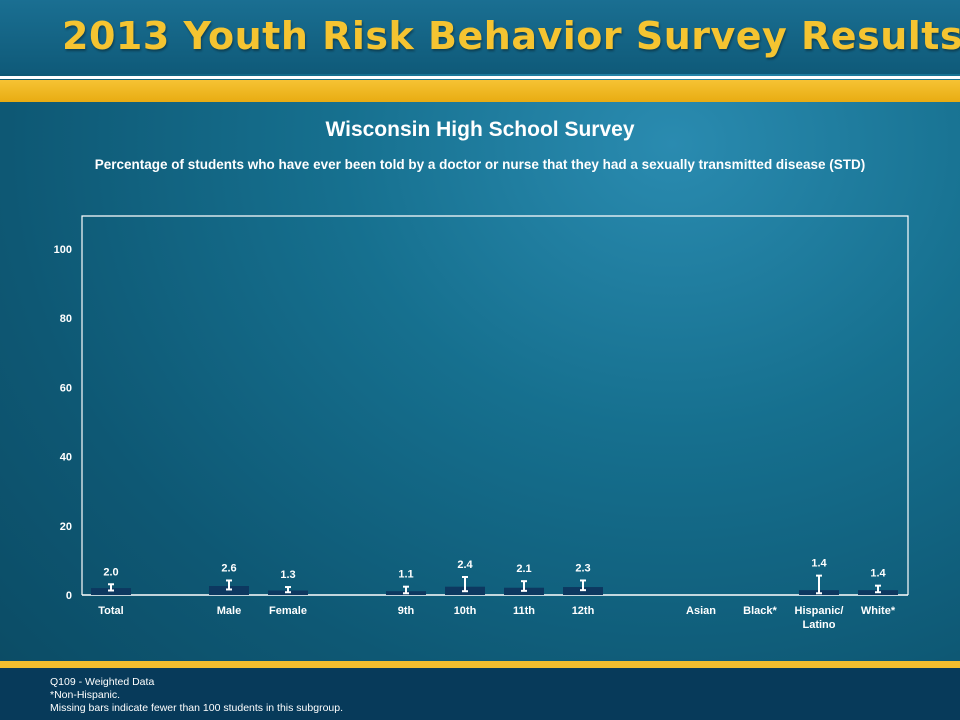 The image size is (960, 720). What do you see at coordinates (406, 611) in the screenshot?
I see `x-tick-label: 9th` at bounding box center [406, 611].